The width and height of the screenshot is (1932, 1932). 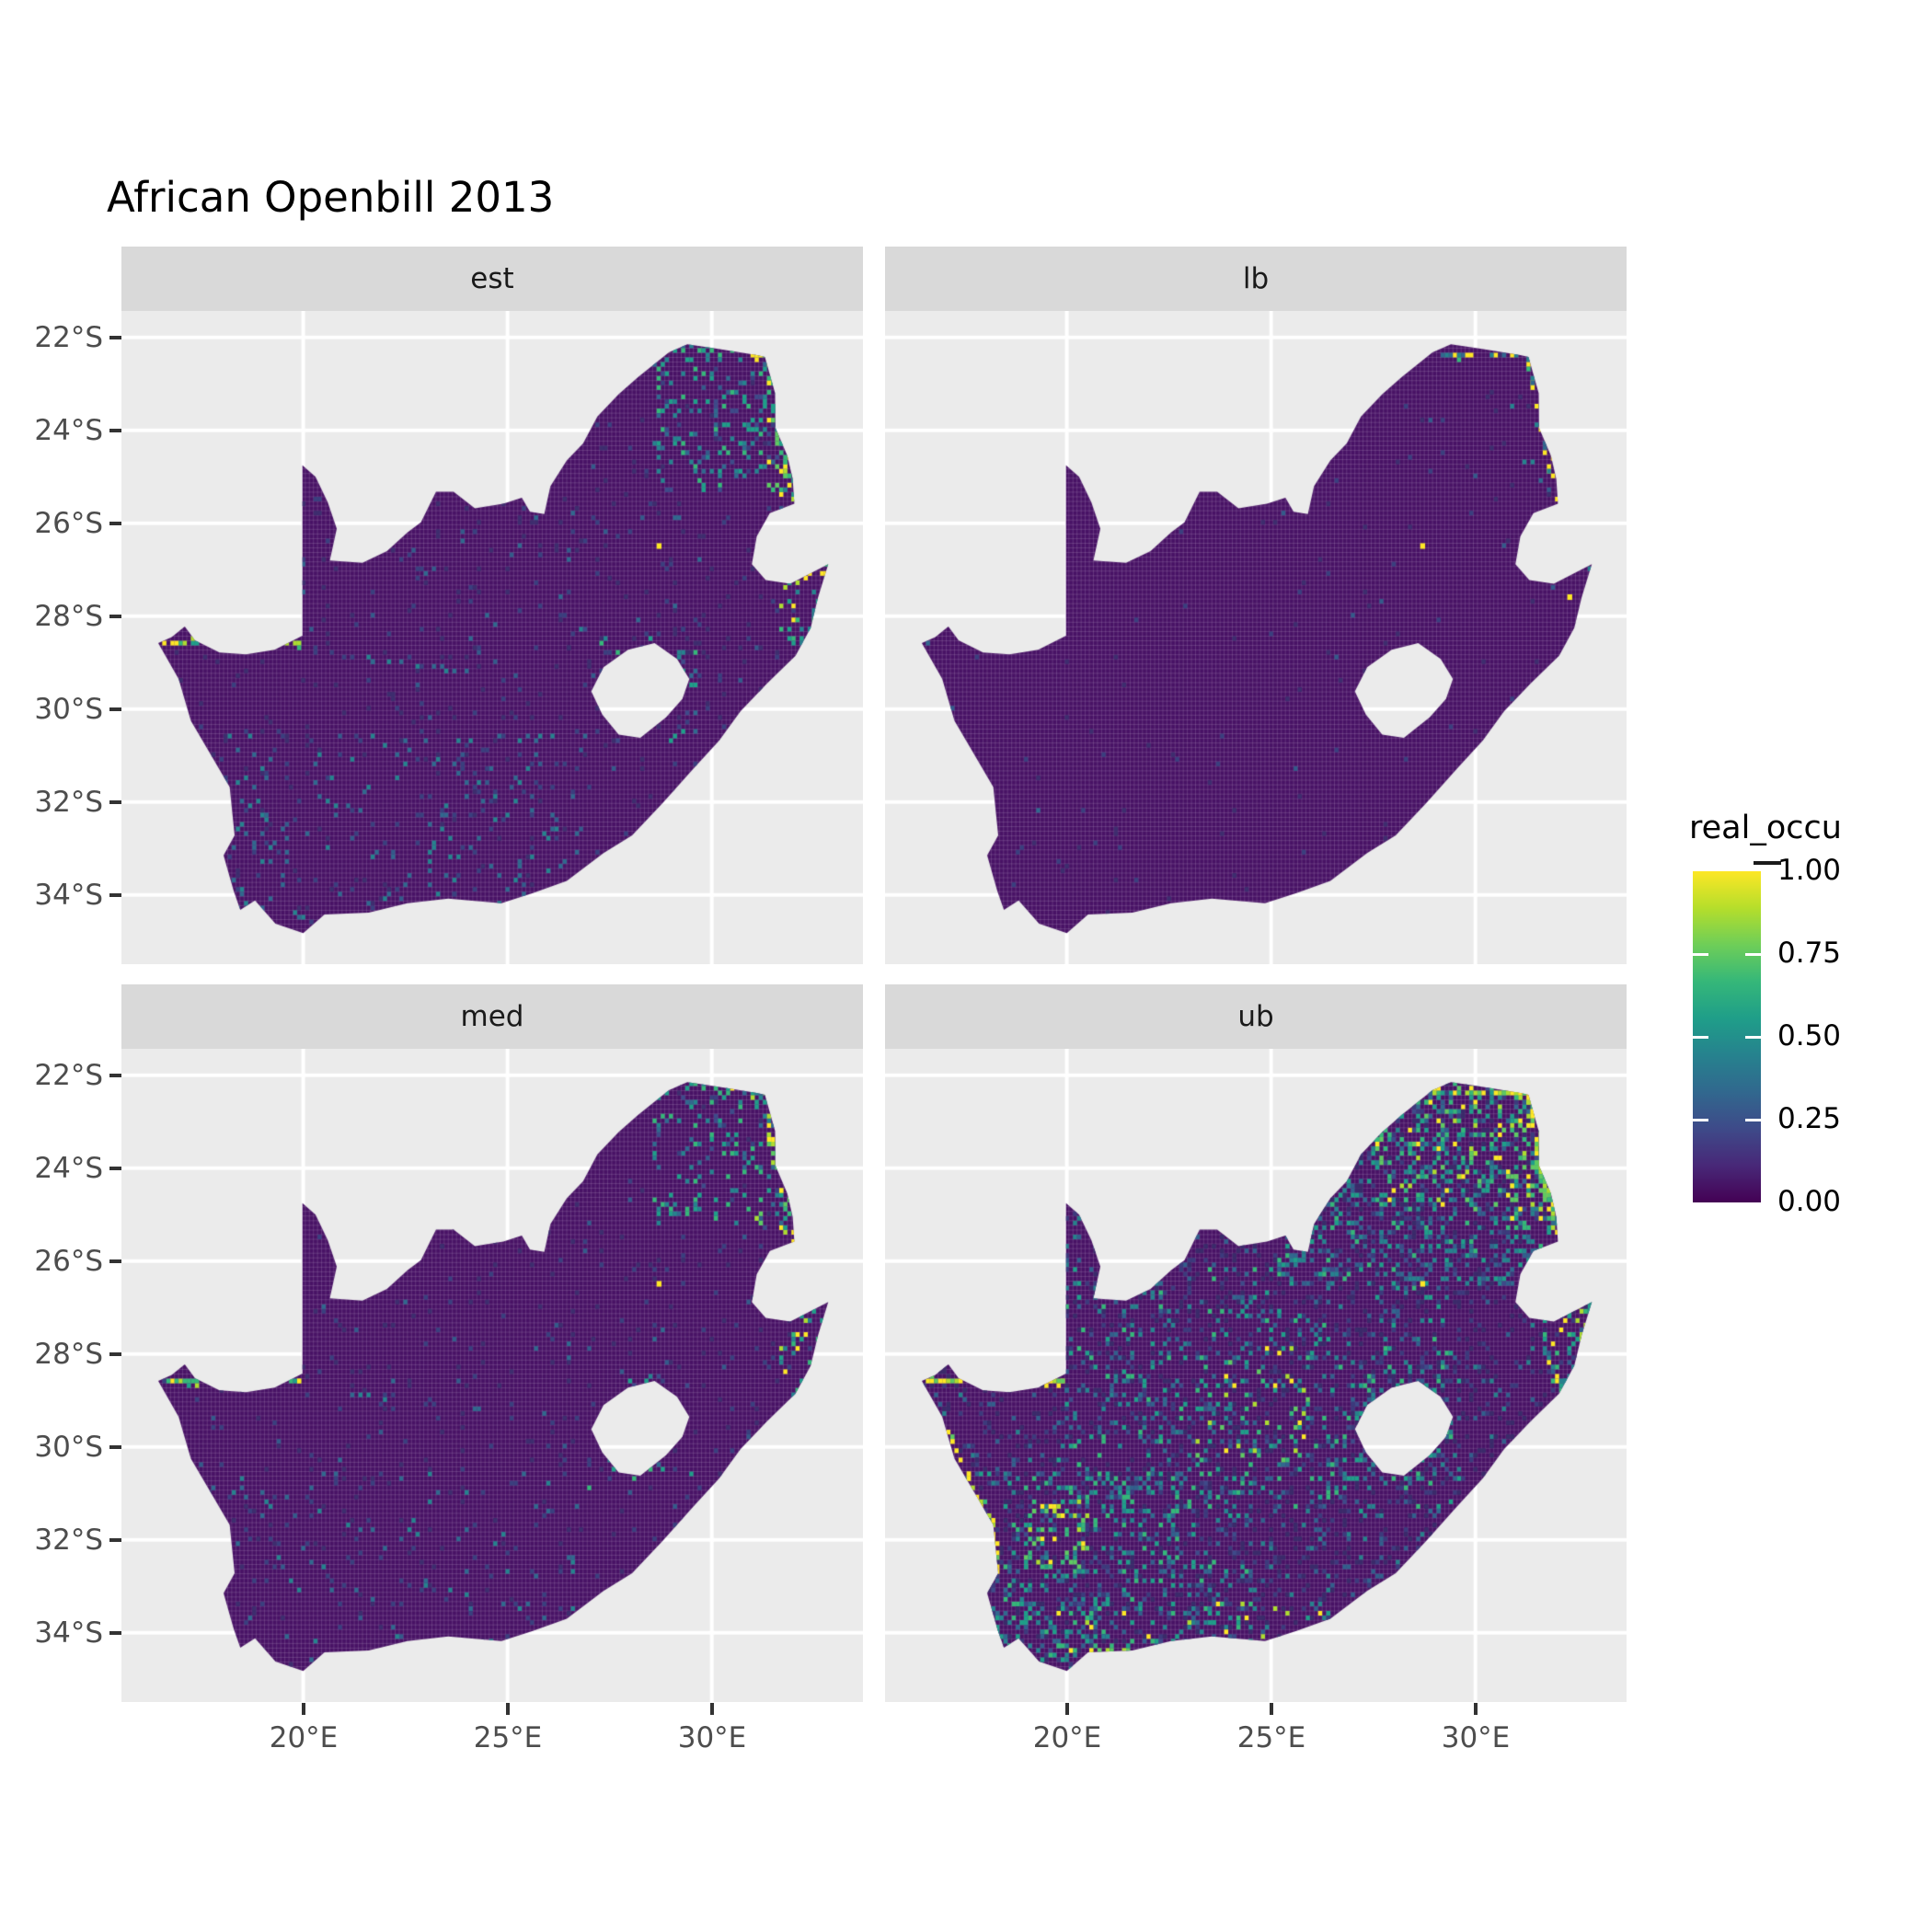 I want to click on map-panel-est, so click(x=492, y=637).